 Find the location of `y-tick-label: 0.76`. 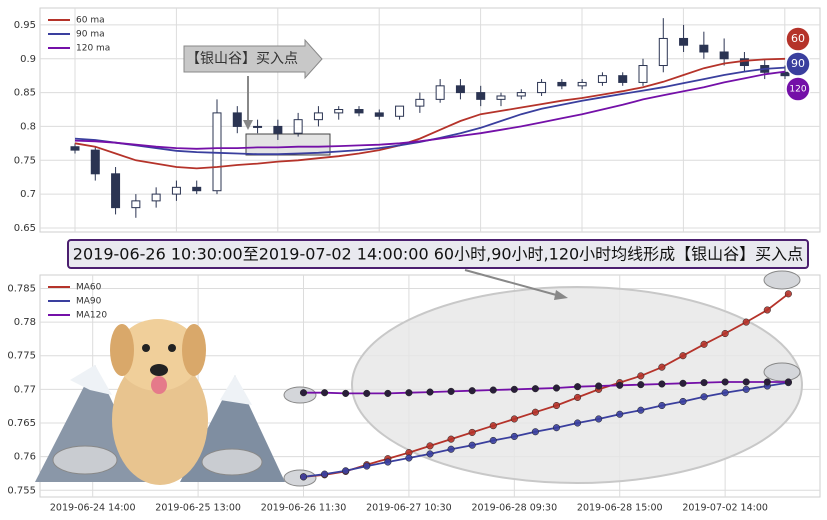

y-tick-label: 0.76 is located at coordinates (25, 457).